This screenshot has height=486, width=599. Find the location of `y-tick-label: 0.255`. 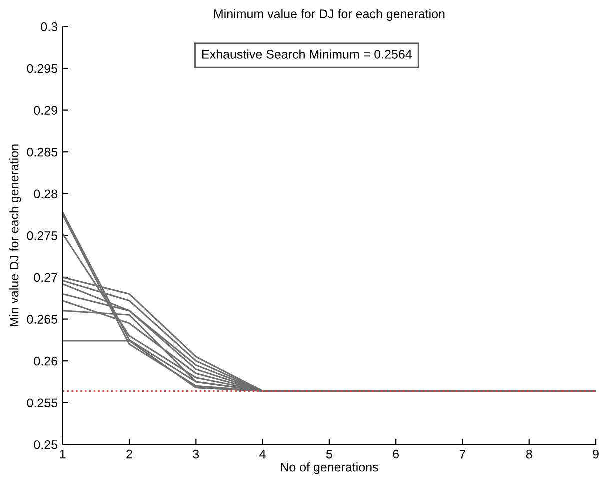

y-tick-label: 0.255 is located at coordinates (42, 403).